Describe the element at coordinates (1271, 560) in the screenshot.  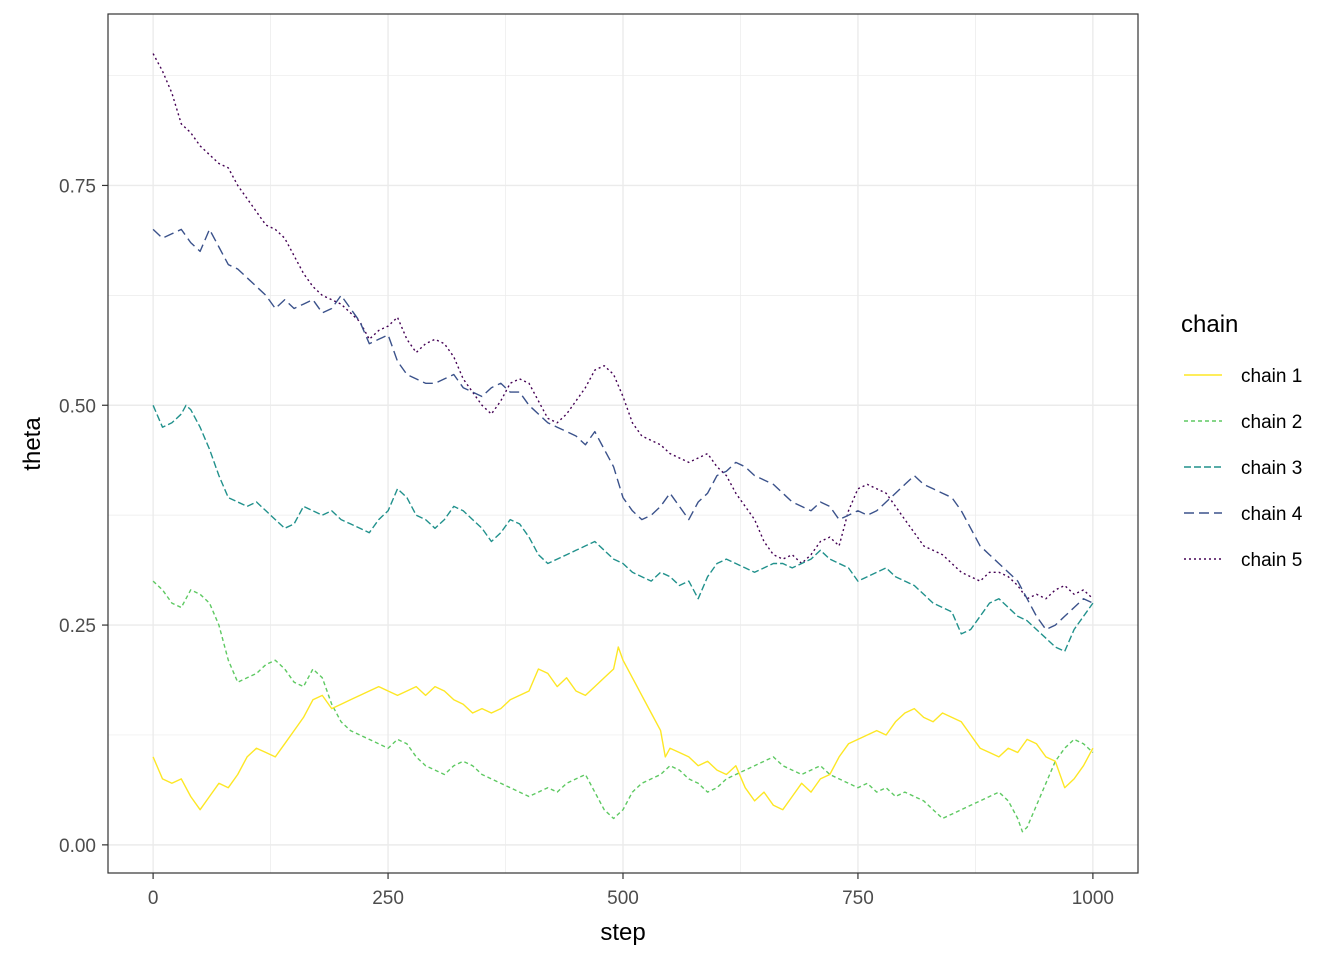
I see `legend-label: chain 5` at that location.